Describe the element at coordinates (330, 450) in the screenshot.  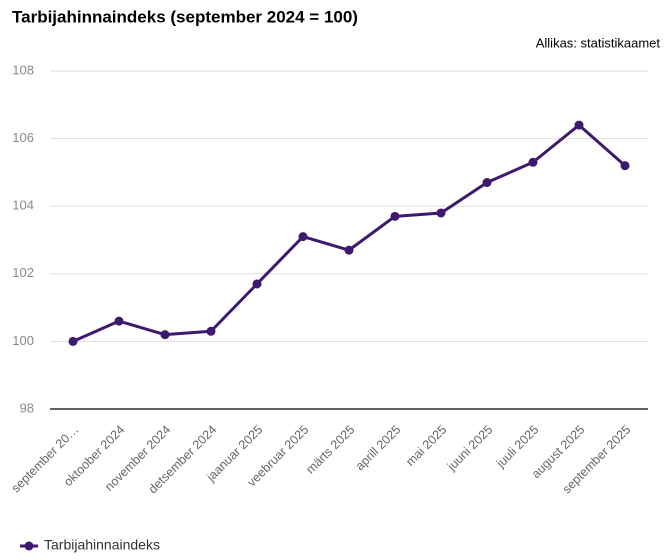
I see `x-tick-label: märts 2025` at that location.